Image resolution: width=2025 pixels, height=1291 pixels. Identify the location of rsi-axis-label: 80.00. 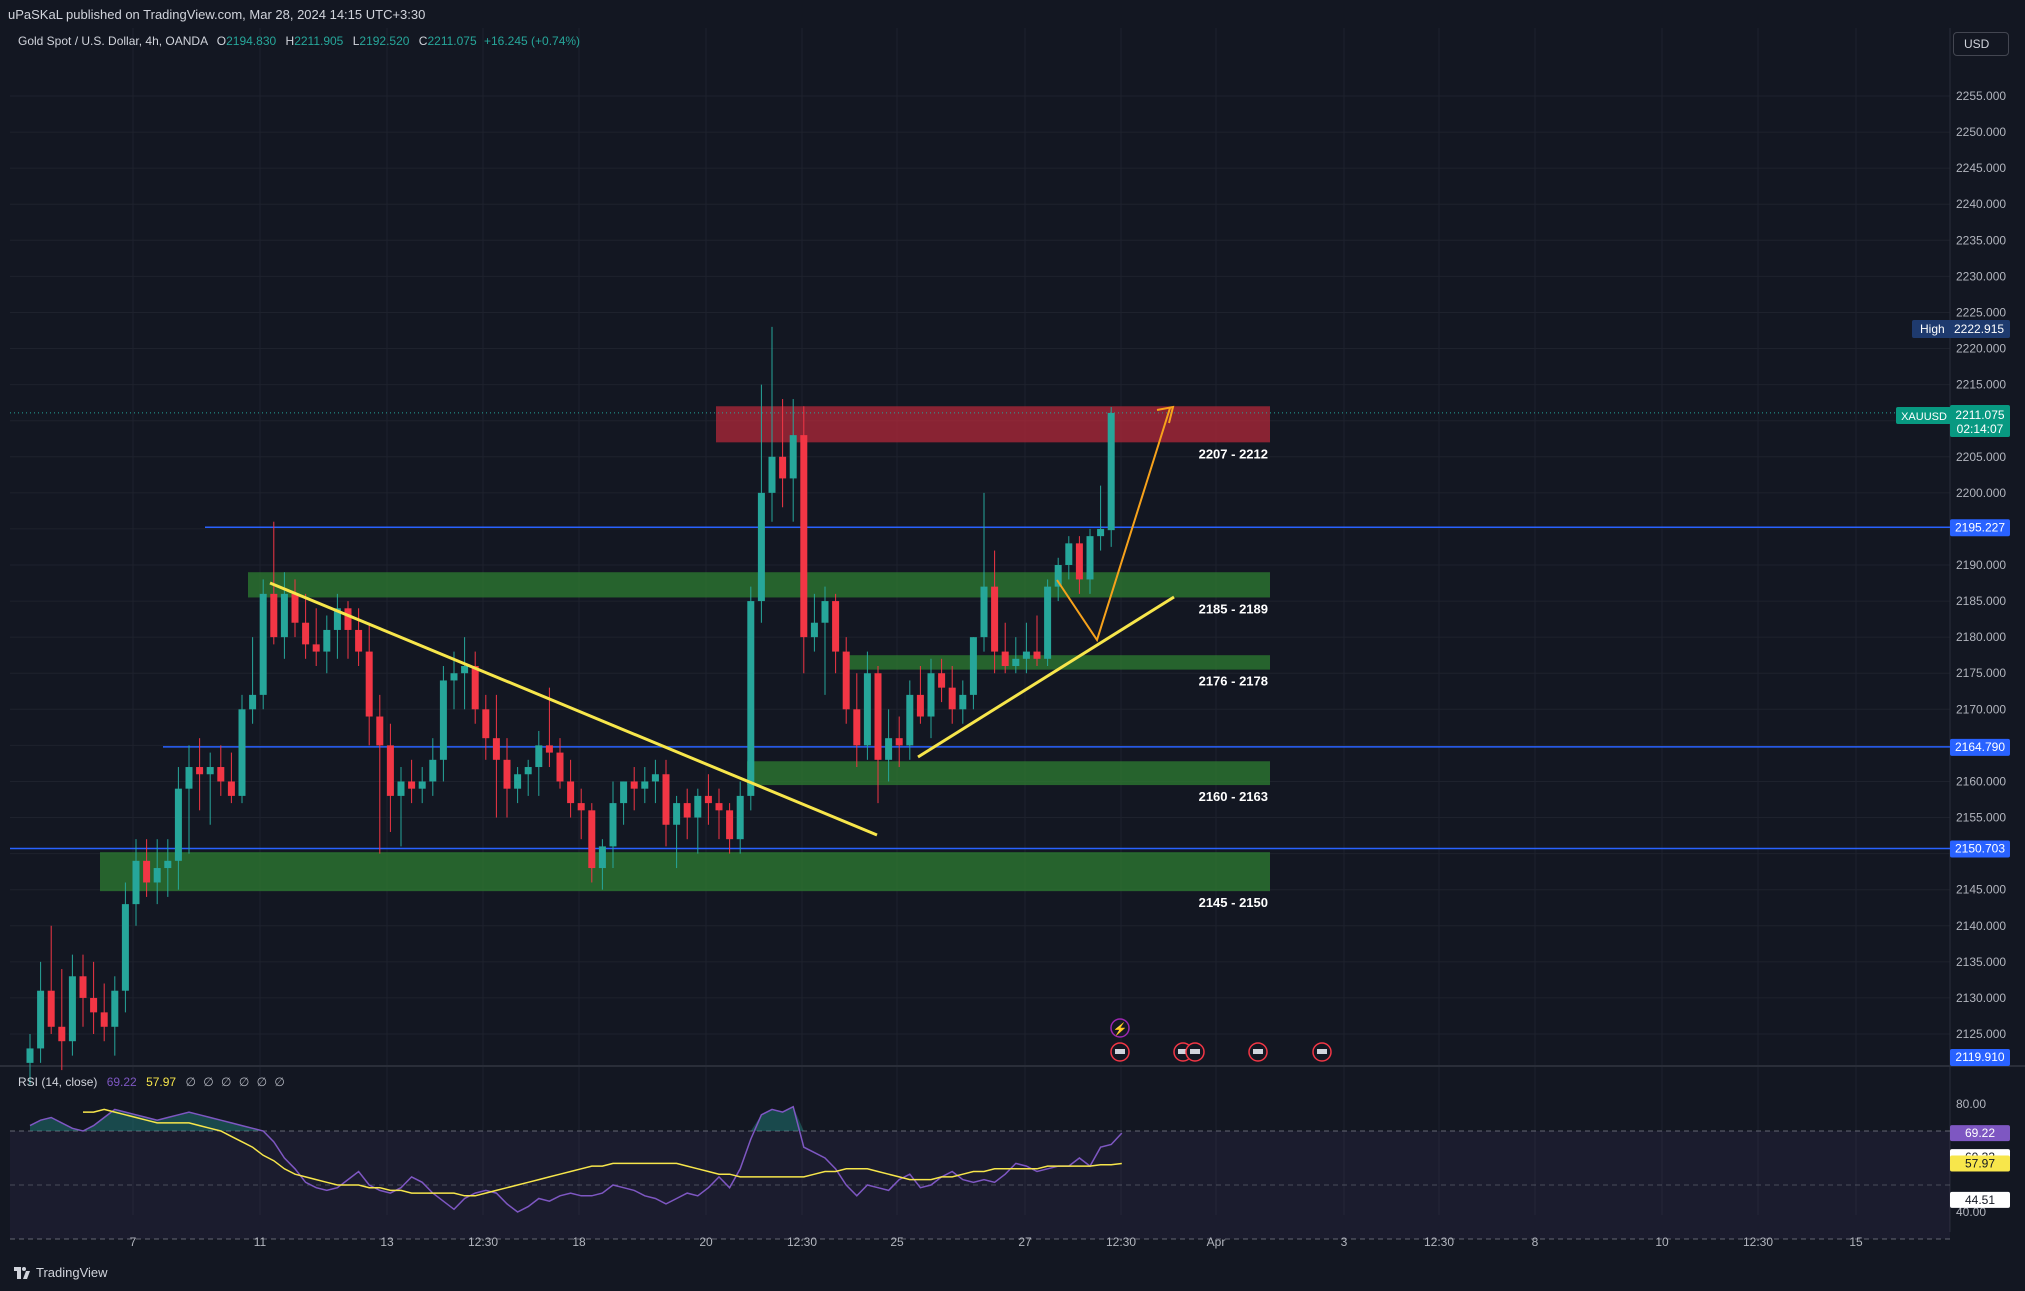
(1971, 1104).